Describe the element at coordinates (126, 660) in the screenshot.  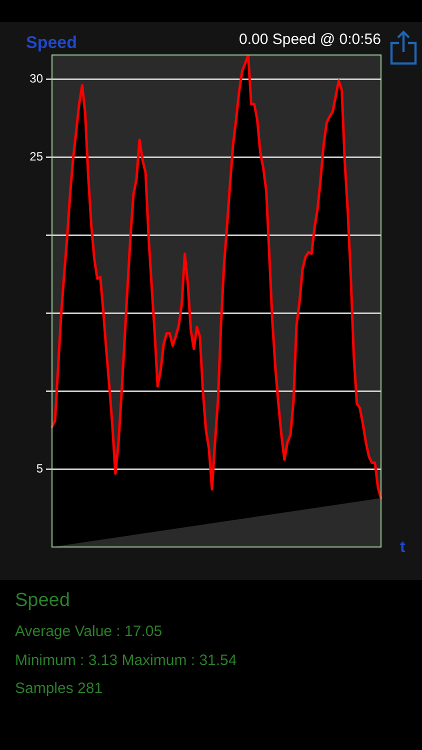
I see `text: Minimum : 3.13 Maximum : 31.54` at that location.